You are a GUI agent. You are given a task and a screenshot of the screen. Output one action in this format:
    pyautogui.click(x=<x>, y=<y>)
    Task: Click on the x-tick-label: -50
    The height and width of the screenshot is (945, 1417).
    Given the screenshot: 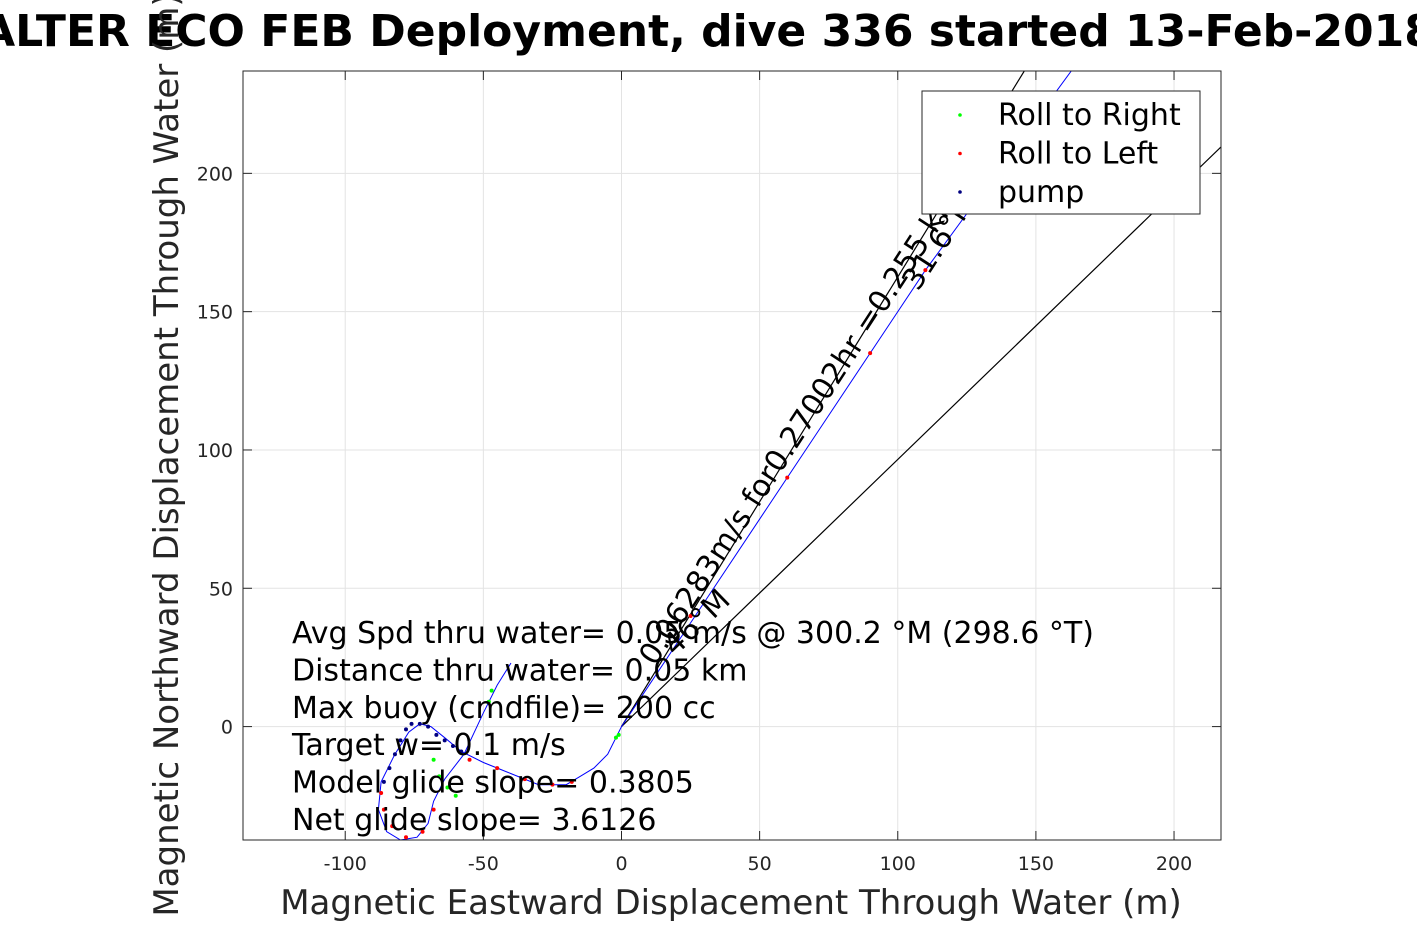 What is the action you would take?
    pyautogui.click(x=483, y=864)
    